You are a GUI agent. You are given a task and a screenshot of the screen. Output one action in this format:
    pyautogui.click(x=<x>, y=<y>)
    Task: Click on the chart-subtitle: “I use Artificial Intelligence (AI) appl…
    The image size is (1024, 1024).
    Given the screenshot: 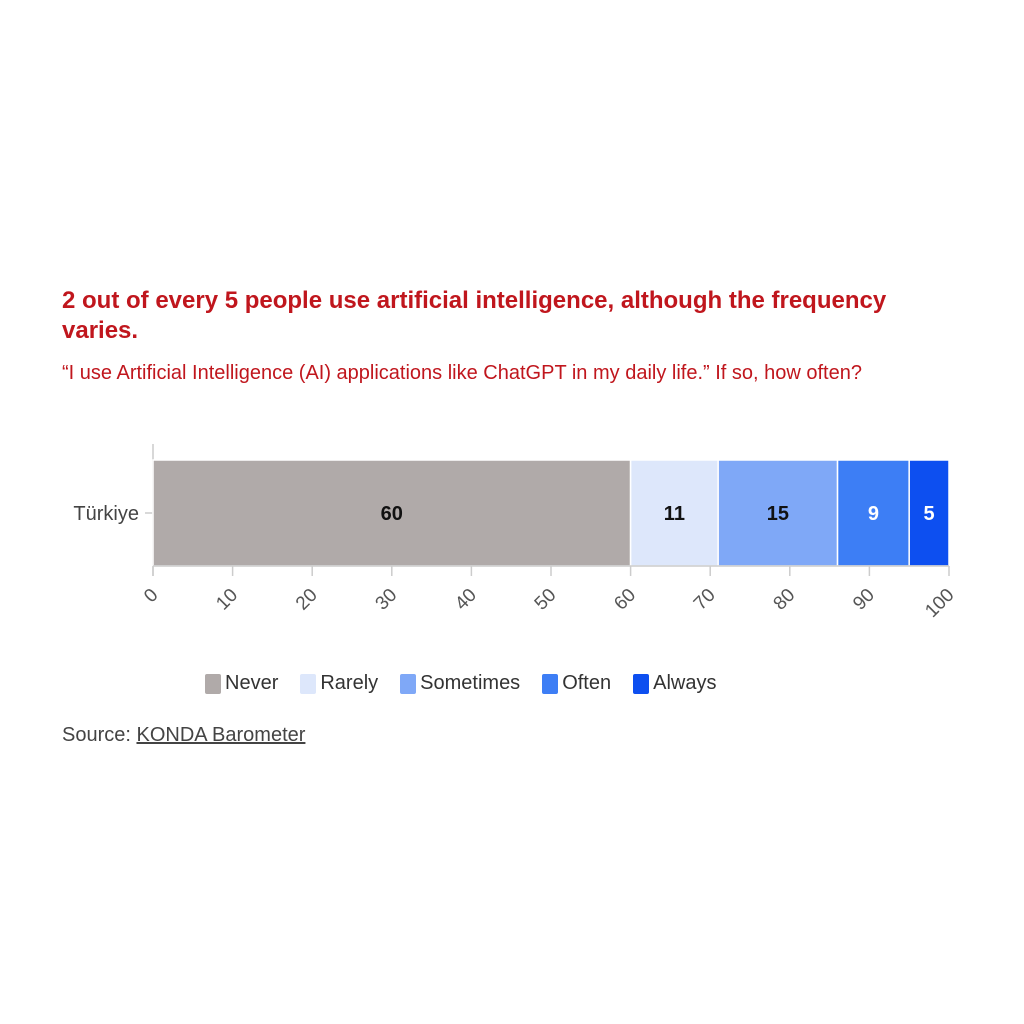 What is the action you would take?
    pyautogui.click(x=462, y=373)
    